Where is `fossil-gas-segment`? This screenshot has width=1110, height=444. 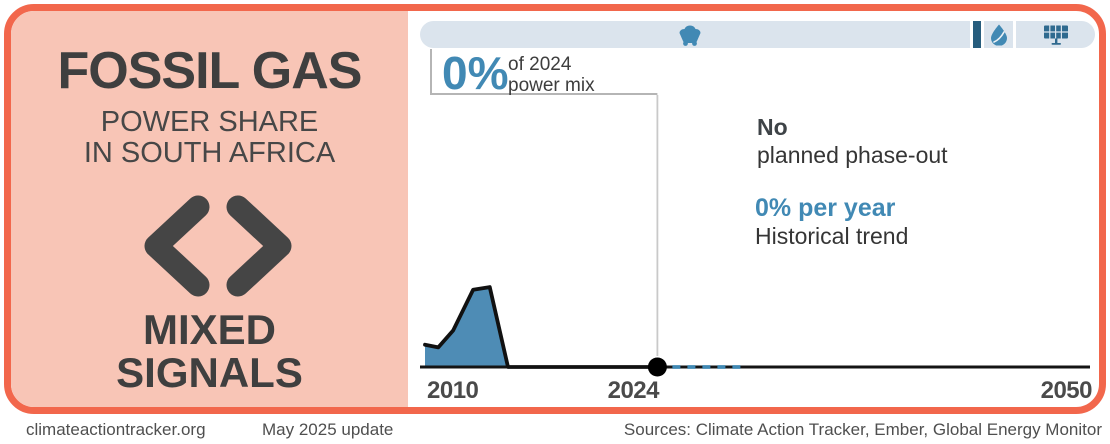 fossil-gas-segment is located at coordinates (977, 34).